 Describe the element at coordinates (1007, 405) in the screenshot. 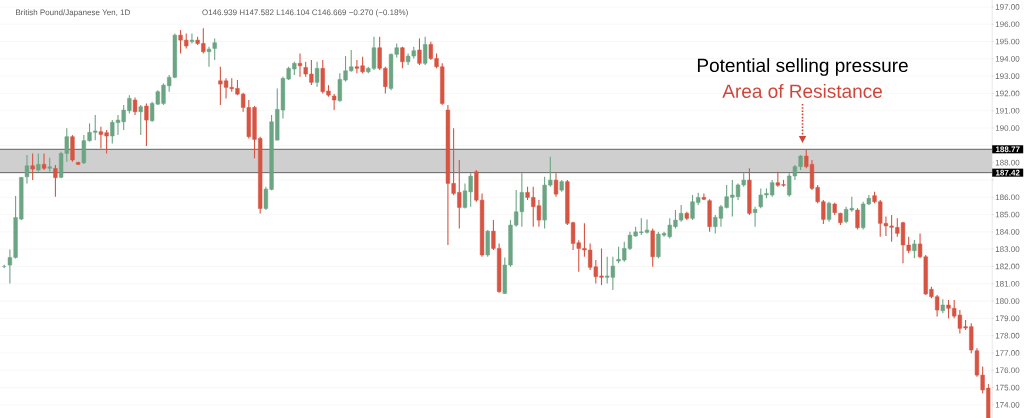

I see `y-tick-label: 174.00` at that location.